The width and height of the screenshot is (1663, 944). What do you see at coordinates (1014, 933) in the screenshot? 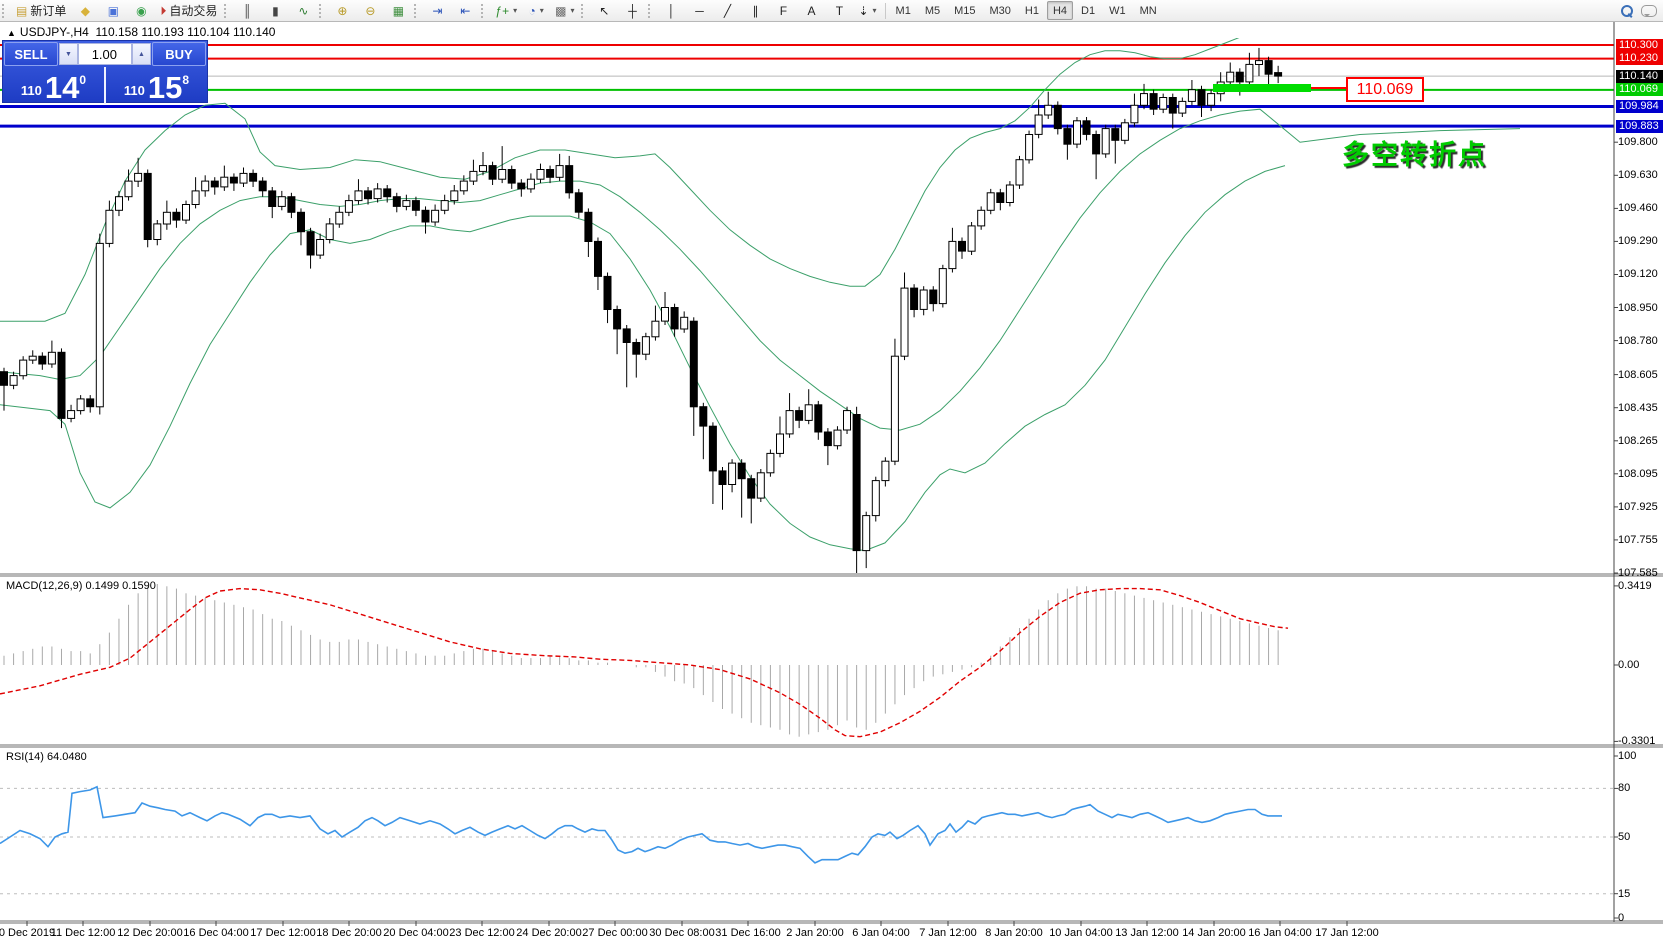
I see `time-axis-label: 8 Jan 20:00` at bounding box center [1014, 933].